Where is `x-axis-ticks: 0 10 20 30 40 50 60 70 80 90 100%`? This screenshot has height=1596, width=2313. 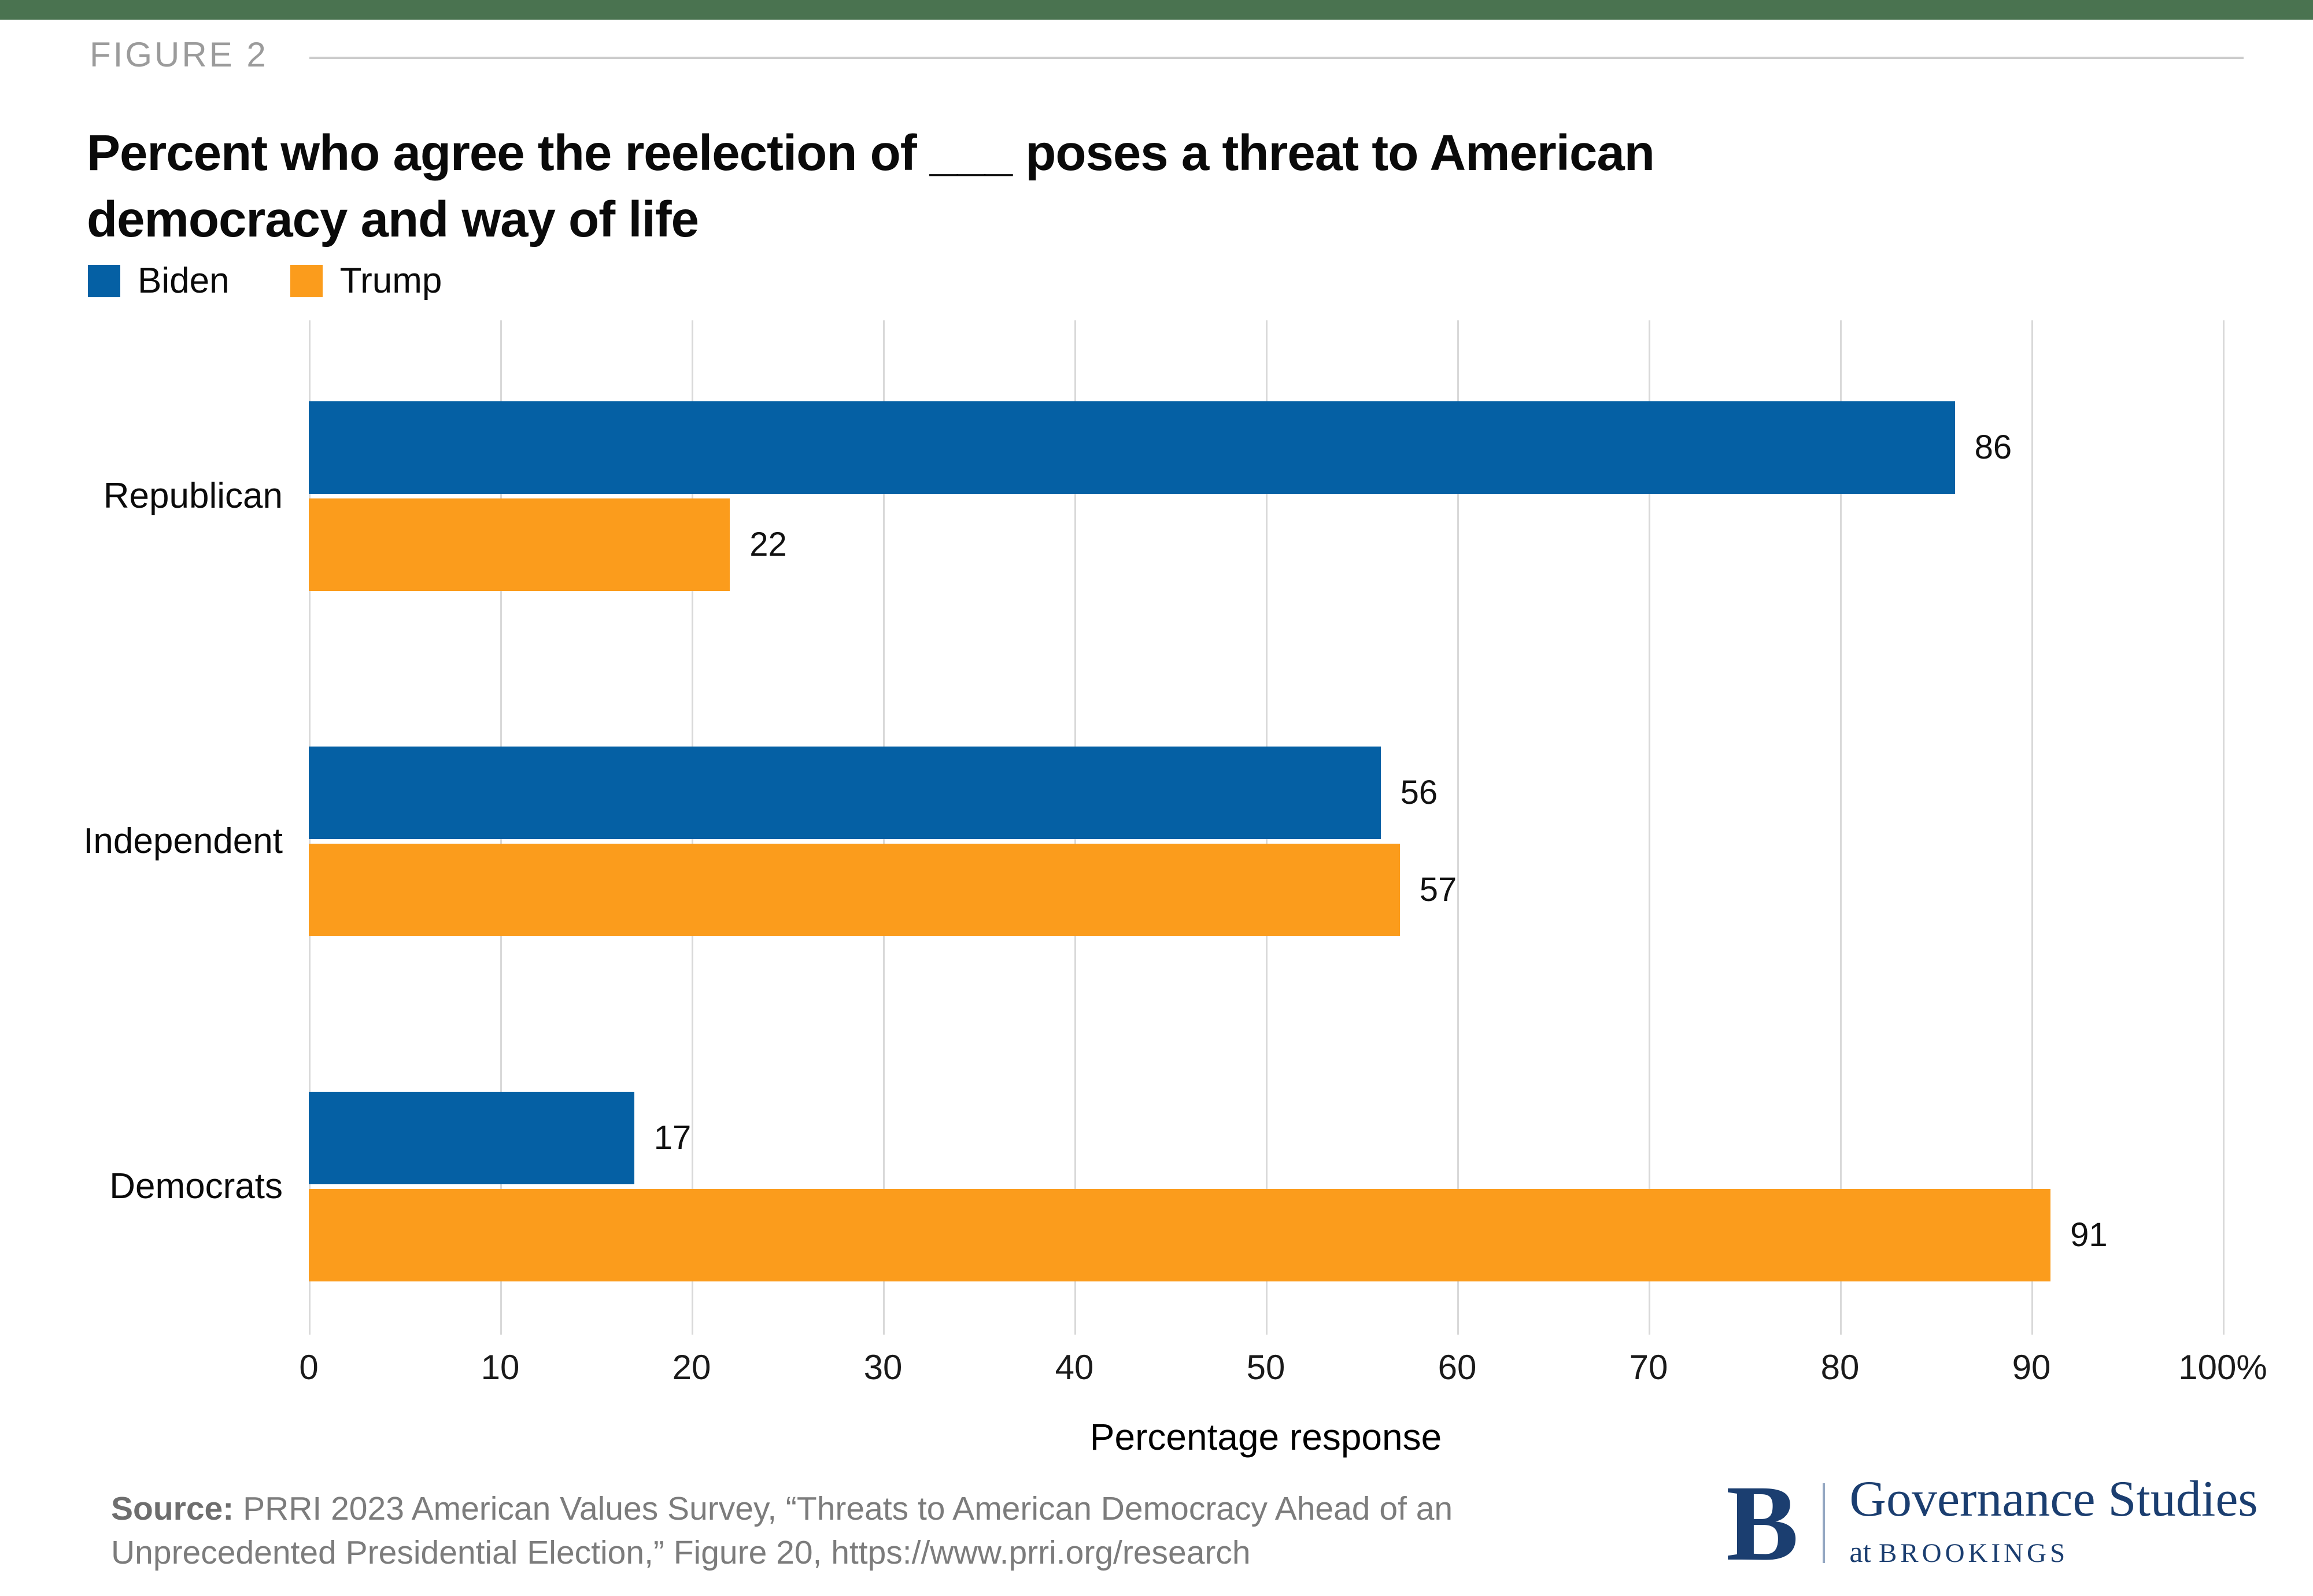
x-axis-ticks: 0 10 20 30 40 50 60 70 80 90 100% is located at coordinates (1283, 1370).